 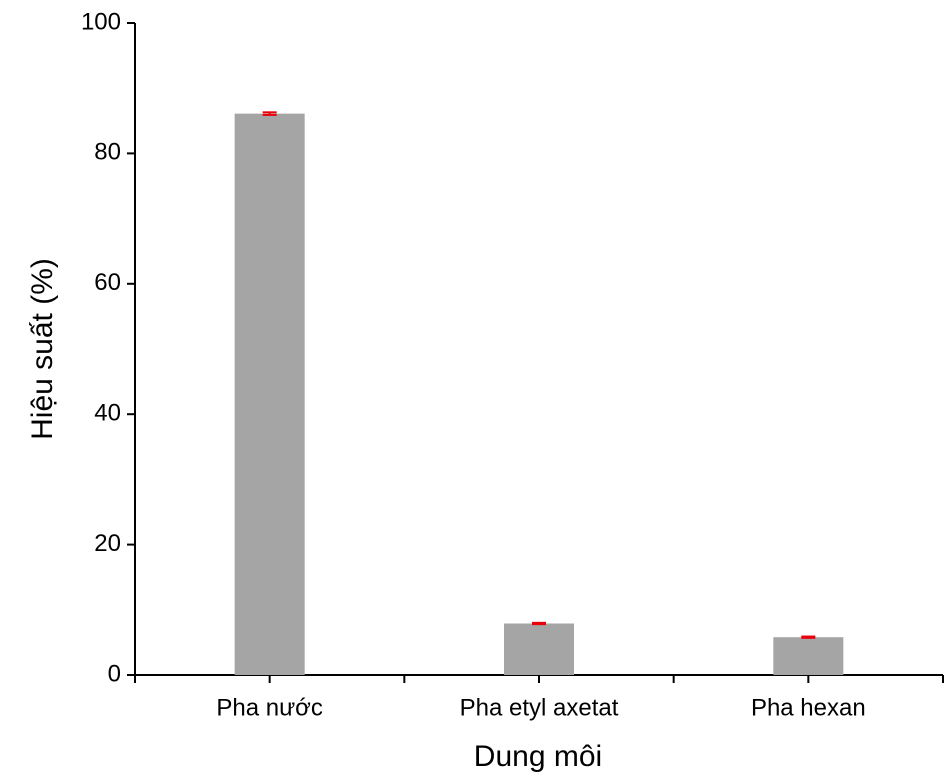 What do you see at coordinates (107, 413) in the screenshot?
I see `y-tick-label: 40` at bounding box center [107, 413].